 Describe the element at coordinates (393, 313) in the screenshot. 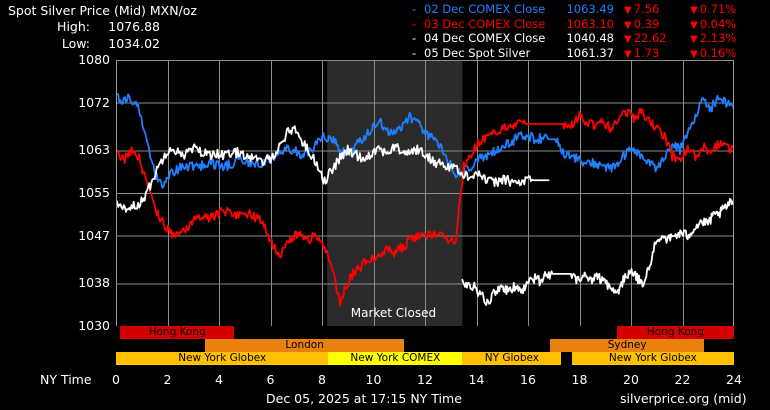

I see `market-closed-label: Market Closed` at that location.